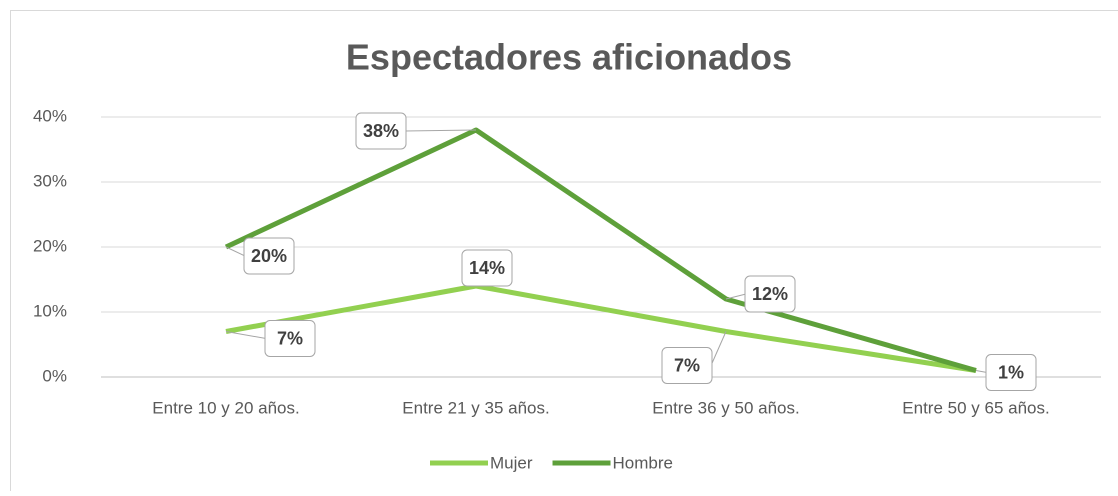 The width and height of the screenshot is (1118, 496). What do you see at coordinates (269, 256) in the screenshot?
I see `data-label: 20%` at bounding box center [269, 256].